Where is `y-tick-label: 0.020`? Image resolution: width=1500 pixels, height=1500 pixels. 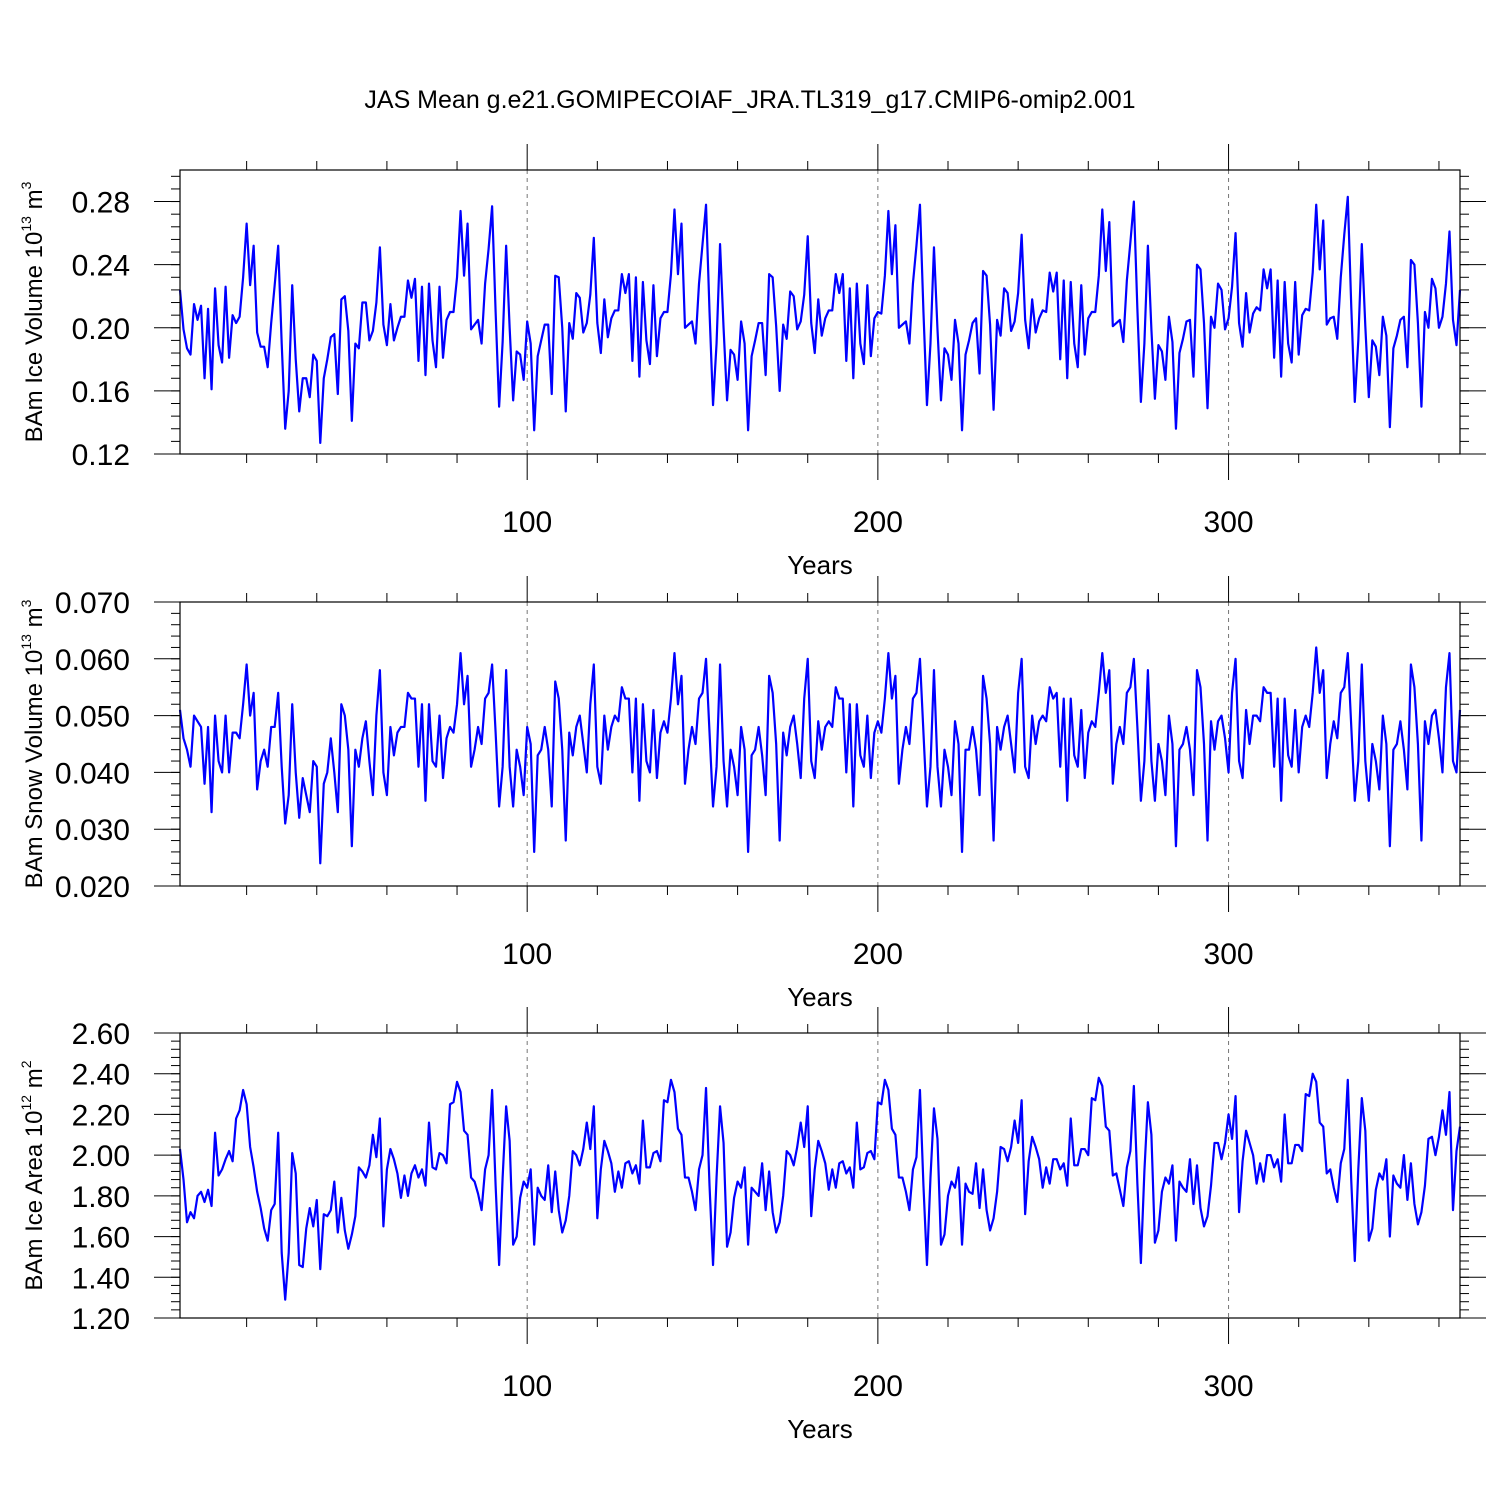 y-tick-label: 0.020 is located at coordinates (92, 887).